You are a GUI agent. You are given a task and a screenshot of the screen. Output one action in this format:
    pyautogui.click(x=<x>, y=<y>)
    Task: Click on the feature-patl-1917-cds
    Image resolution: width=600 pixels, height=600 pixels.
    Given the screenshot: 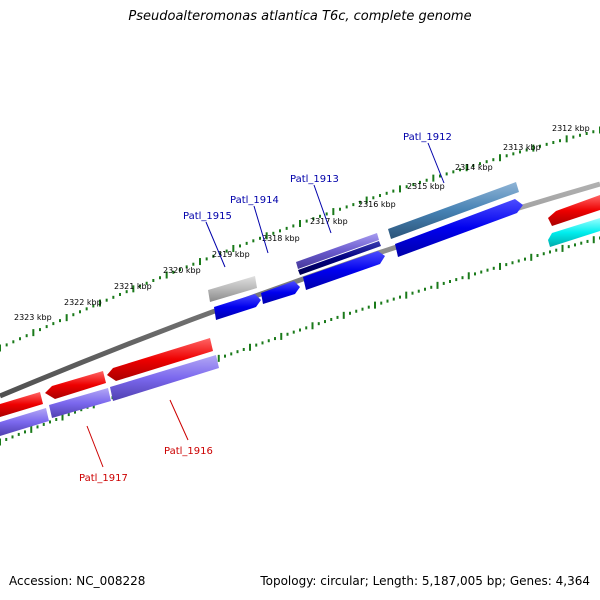 What is the action you would take?
    pyautogui.click(x=75, y=385)
    